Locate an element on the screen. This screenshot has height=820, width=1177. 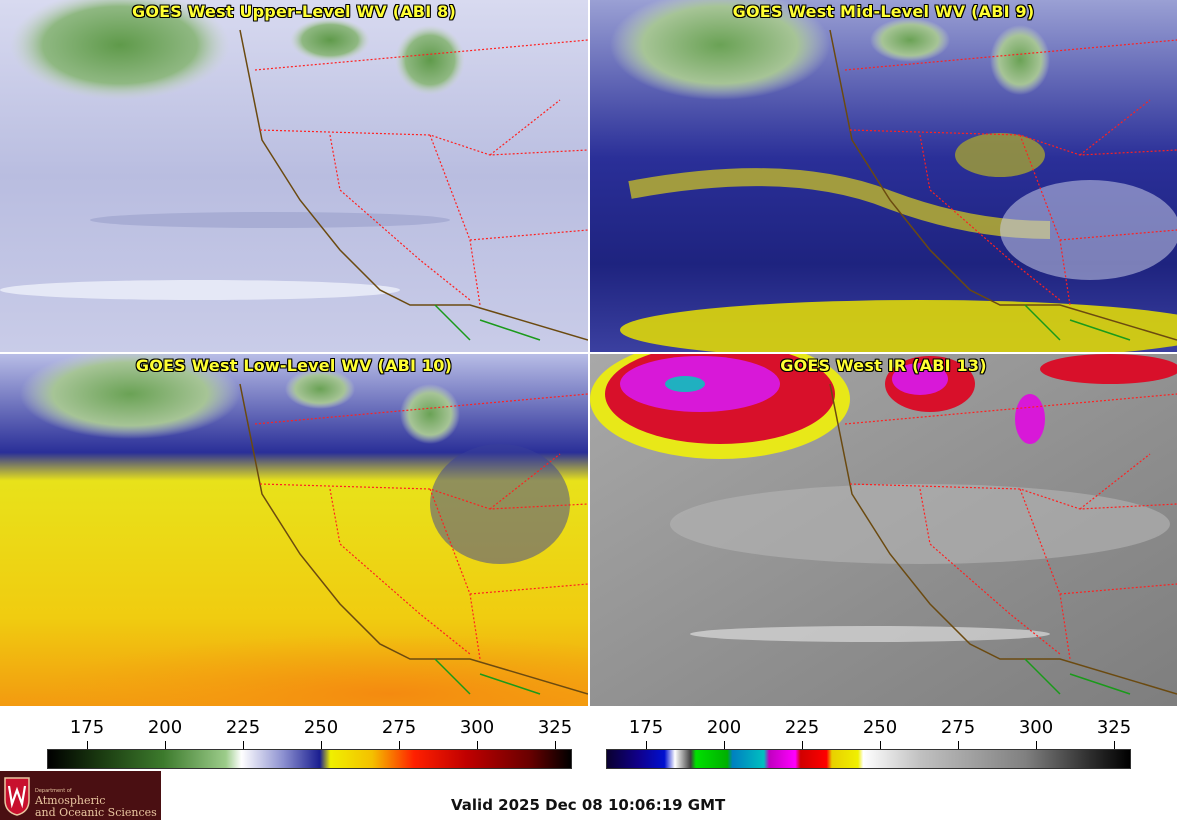
wv-tick-label: 200 is located at coordinates (165, 727).